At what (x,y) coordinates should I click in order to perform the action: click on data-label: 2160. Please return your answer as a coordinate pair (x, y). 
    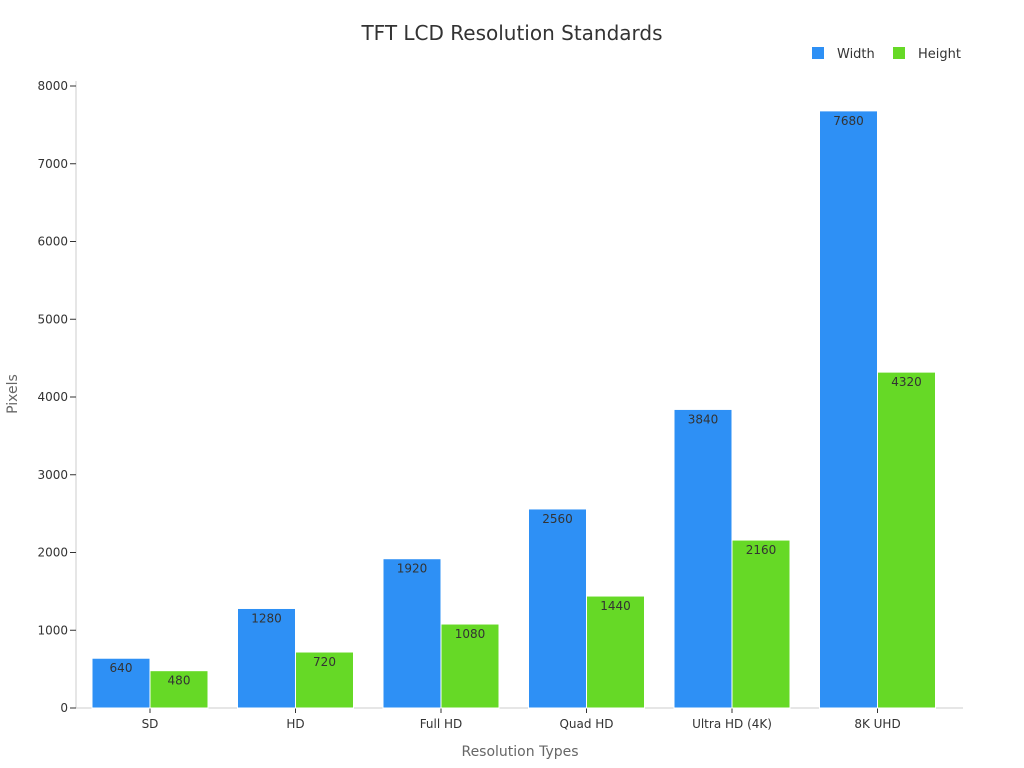
    Looking at the image, I should click on (761, 550).